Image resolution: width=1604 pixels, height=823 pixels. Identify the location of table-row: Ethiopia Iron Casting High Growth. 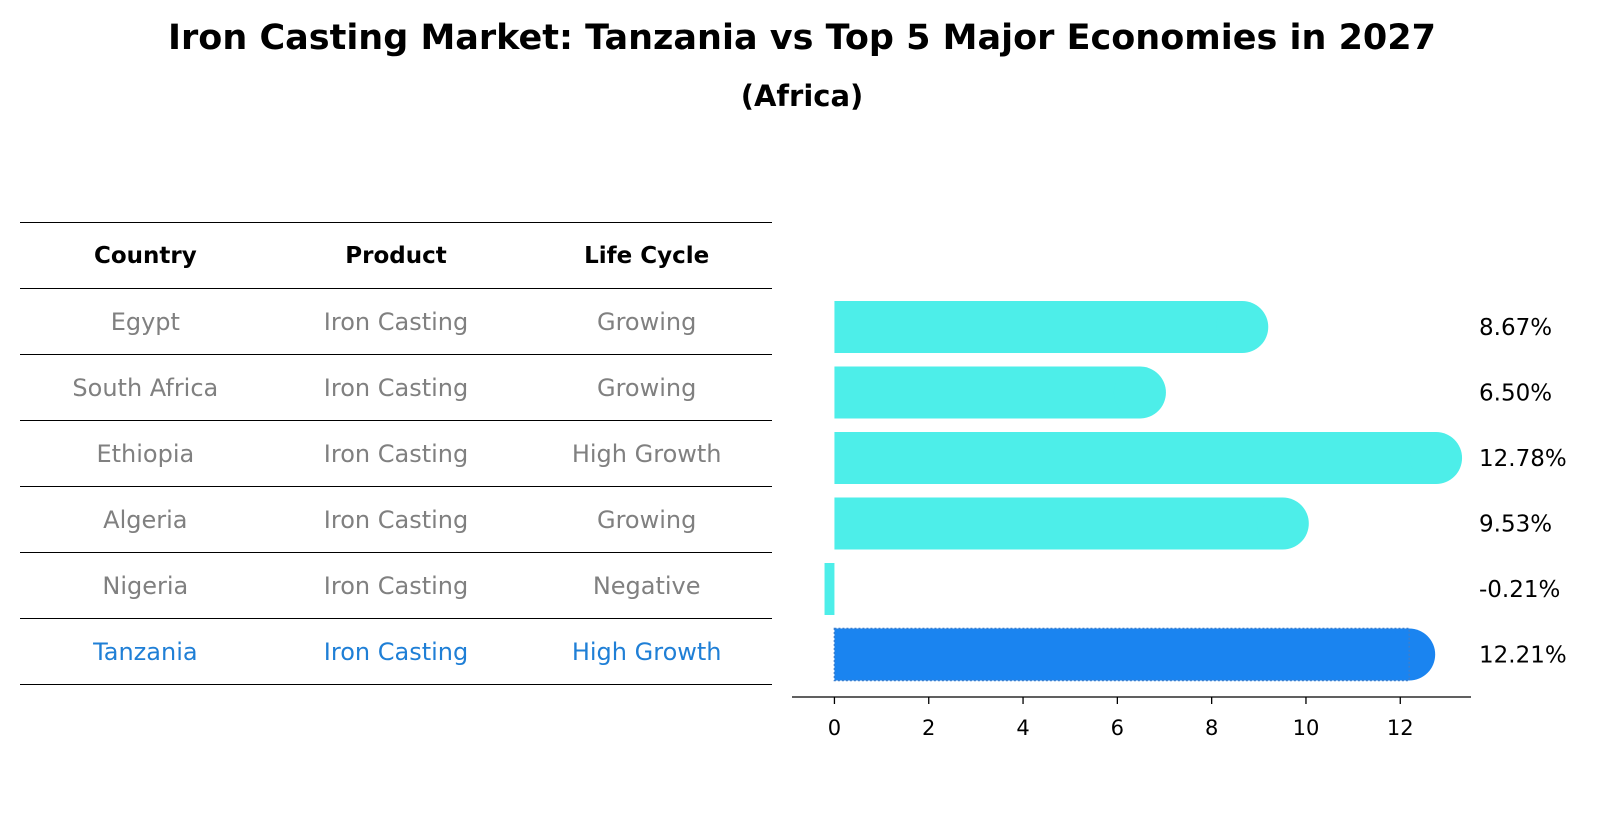
(396, 454).